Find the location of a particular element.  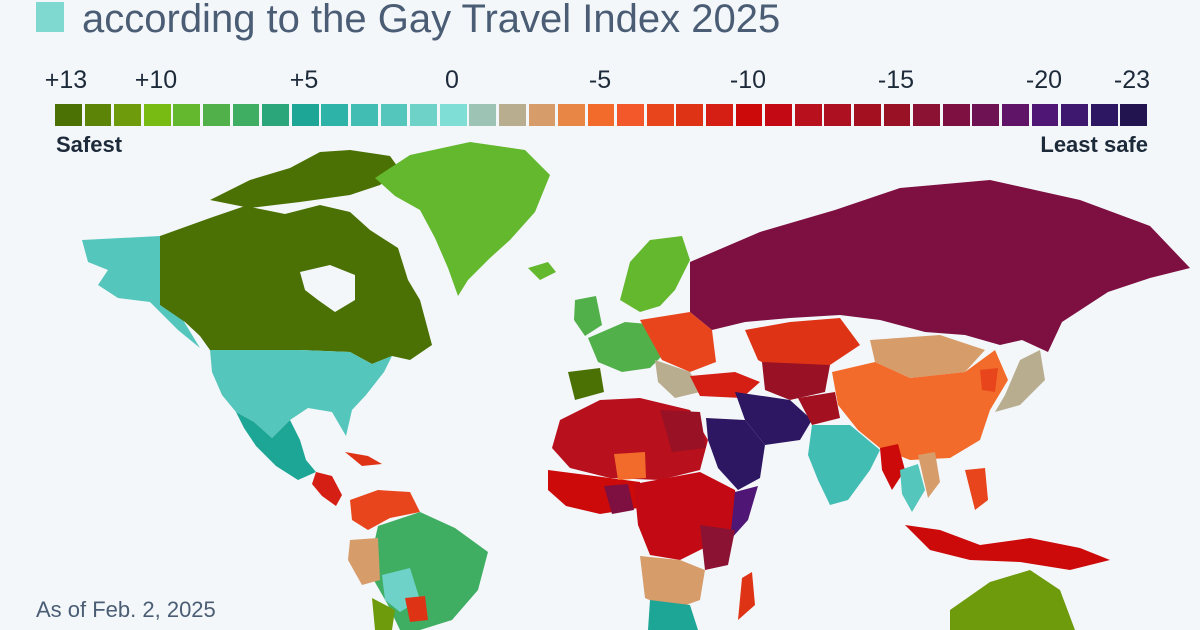

region-central-america is located at coordinates (327, 489).